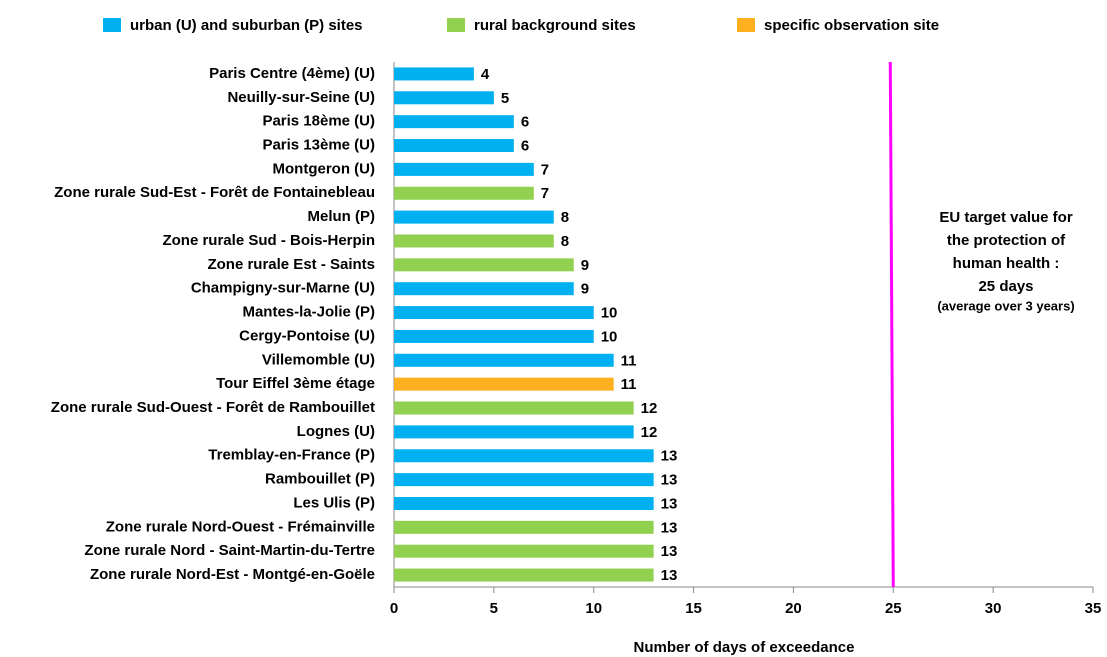  Describe the element at coordinates (494, 608) in the screenshot. I see `x-tick-label: 5` at that location.